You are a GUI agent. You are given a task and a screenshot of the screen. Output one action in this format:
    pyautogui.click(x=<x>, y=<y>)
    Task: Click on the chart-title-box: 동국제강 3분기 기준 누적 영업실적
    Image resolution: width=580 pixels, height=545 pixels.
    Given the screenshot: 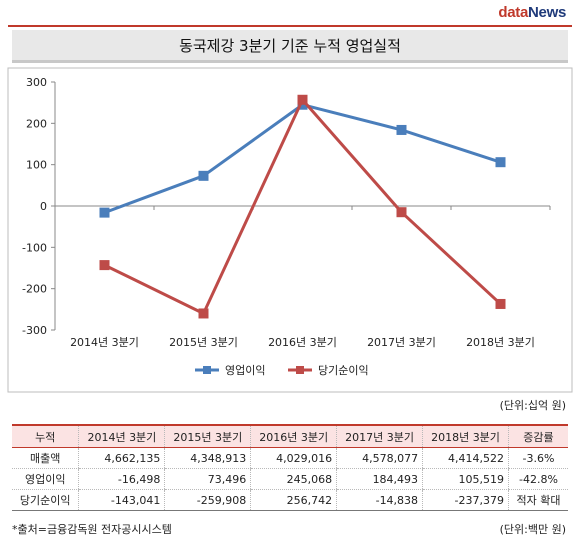 What is the action you would take?
    pyautogui.click(x=290, y=46)
    